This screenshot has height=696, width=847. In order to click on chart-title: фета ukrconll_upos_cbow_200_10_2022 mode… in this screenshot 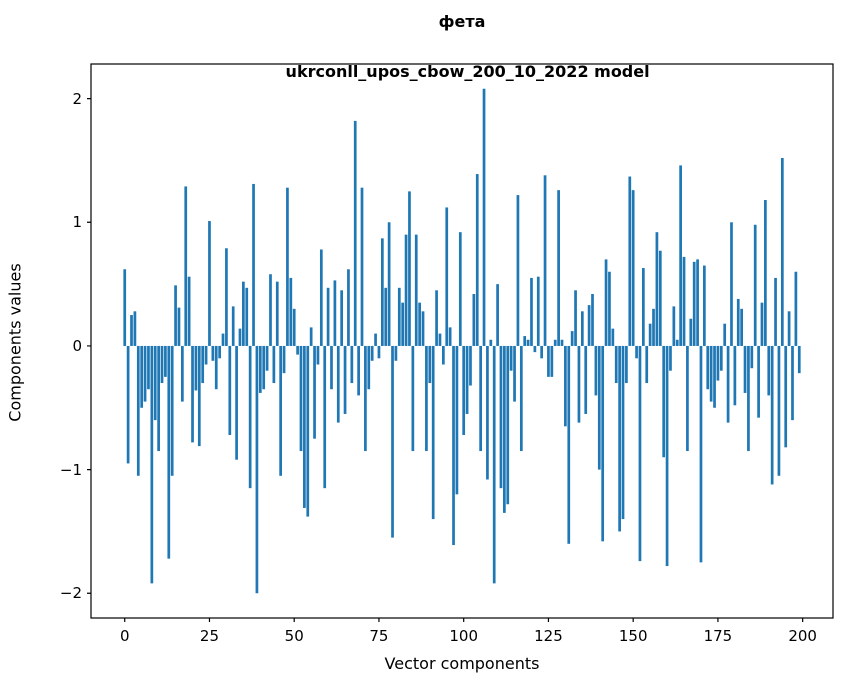, I will do `click(462, 46)`.